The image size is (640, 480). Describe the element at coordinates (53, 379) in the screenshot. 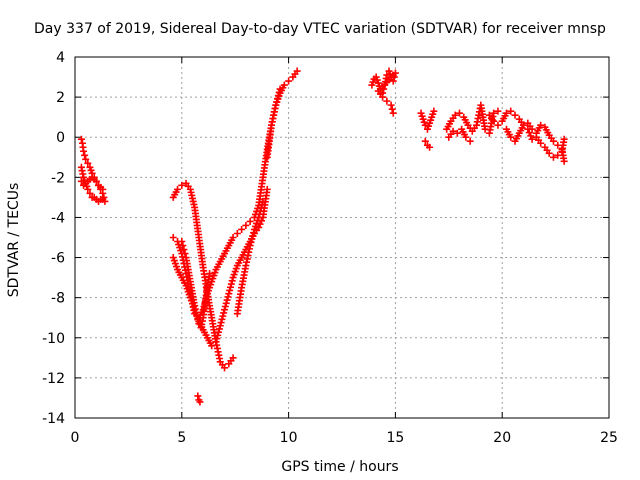

I see `y-tick-label: -12` at that location.